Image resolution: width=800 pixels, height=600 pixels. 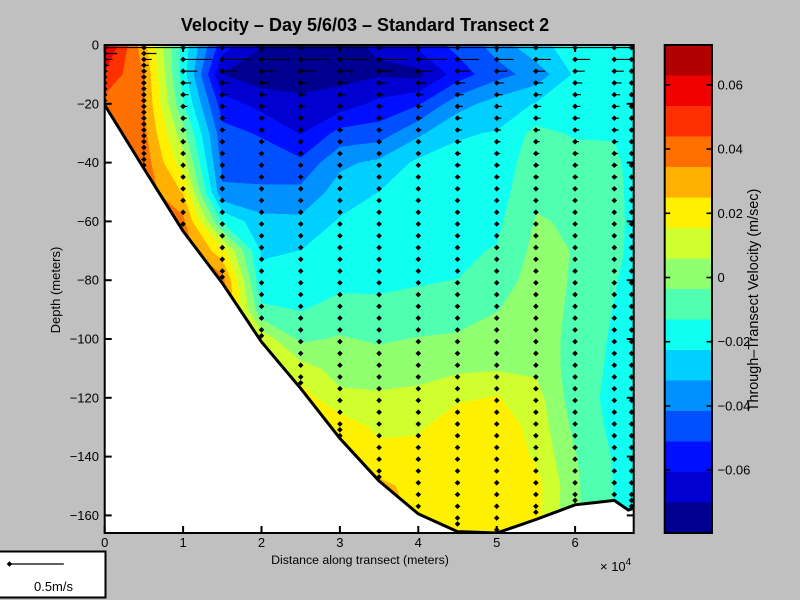 What do you see at coordinates (88, 162) in the screenshot?
I see `svg-text: −40` at bounding box center [88, 162].